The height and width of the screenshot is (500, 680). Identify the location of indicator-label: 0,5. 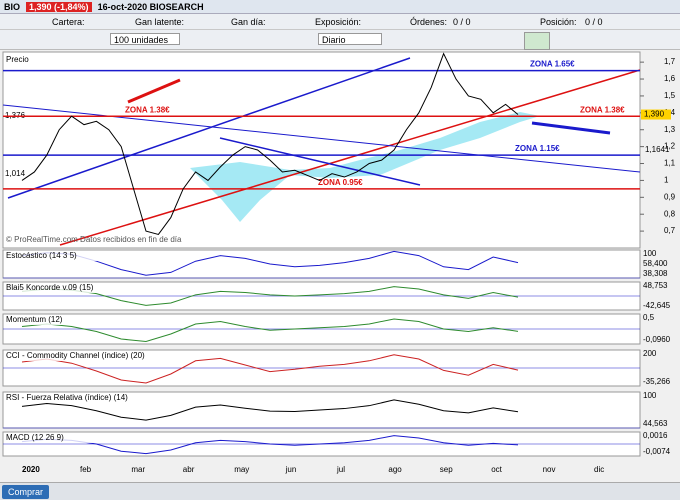
(649, 317).